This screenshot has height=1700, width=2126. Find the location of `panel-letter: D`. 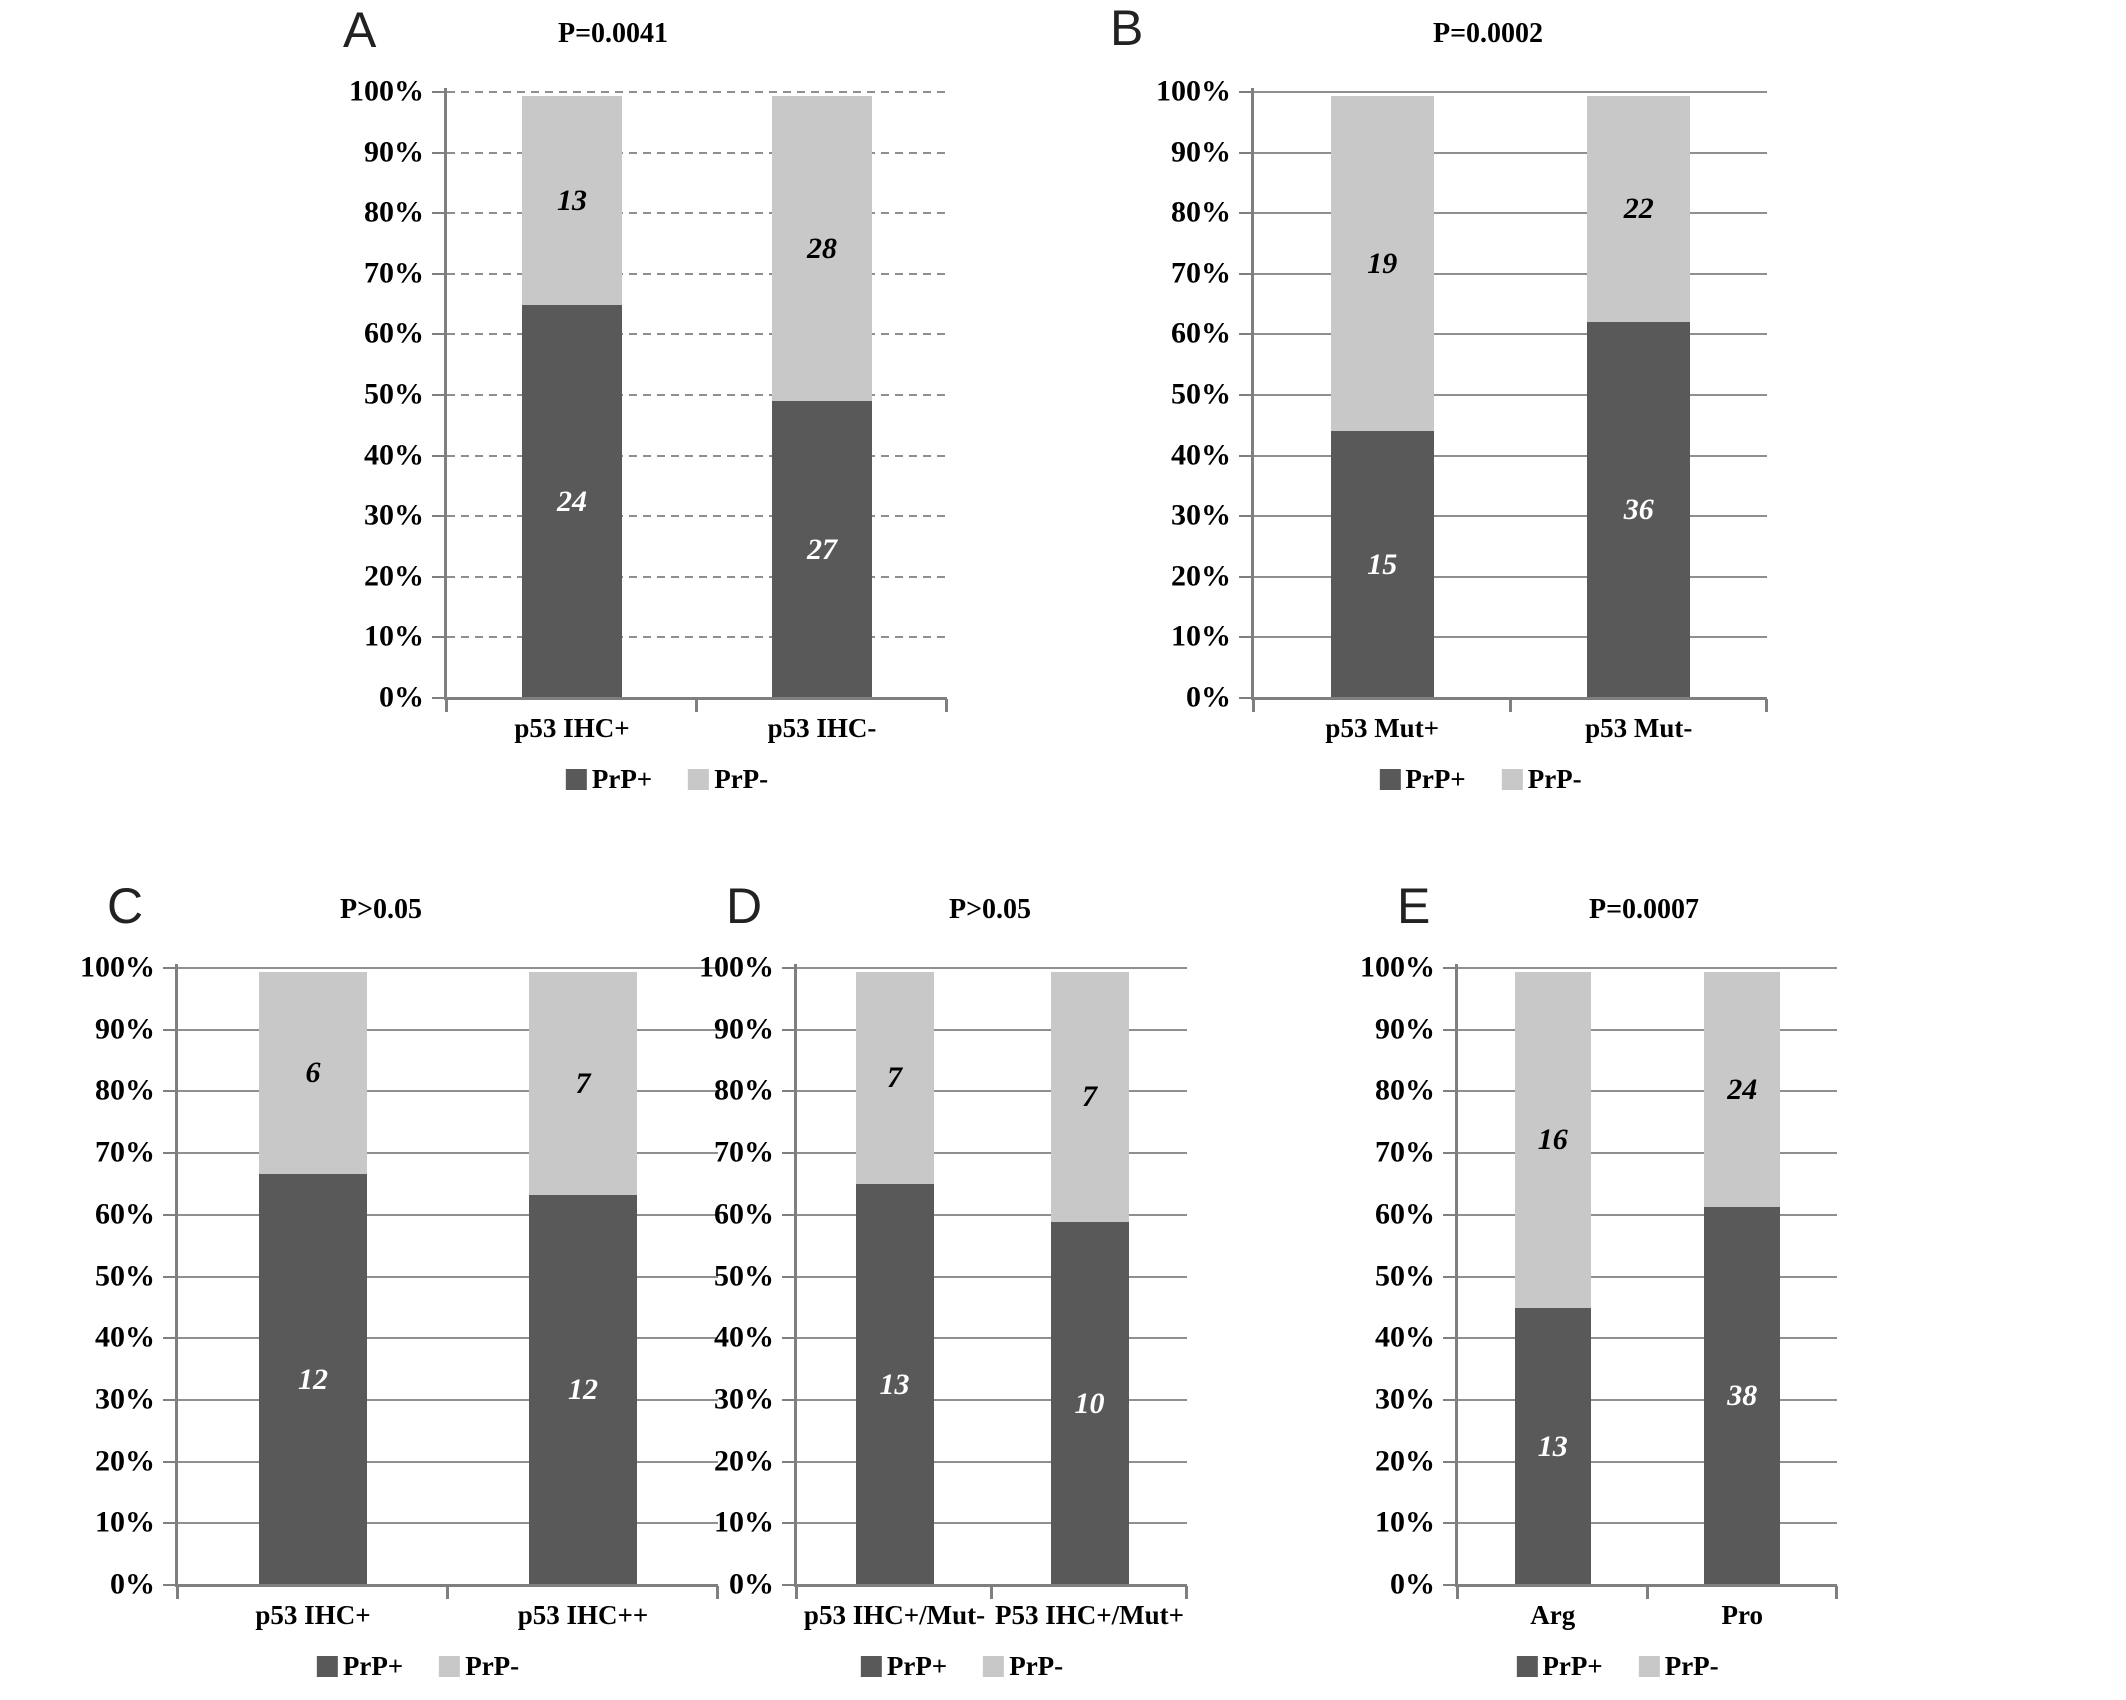

panel-letter: D is located at coordinates (744, 906).